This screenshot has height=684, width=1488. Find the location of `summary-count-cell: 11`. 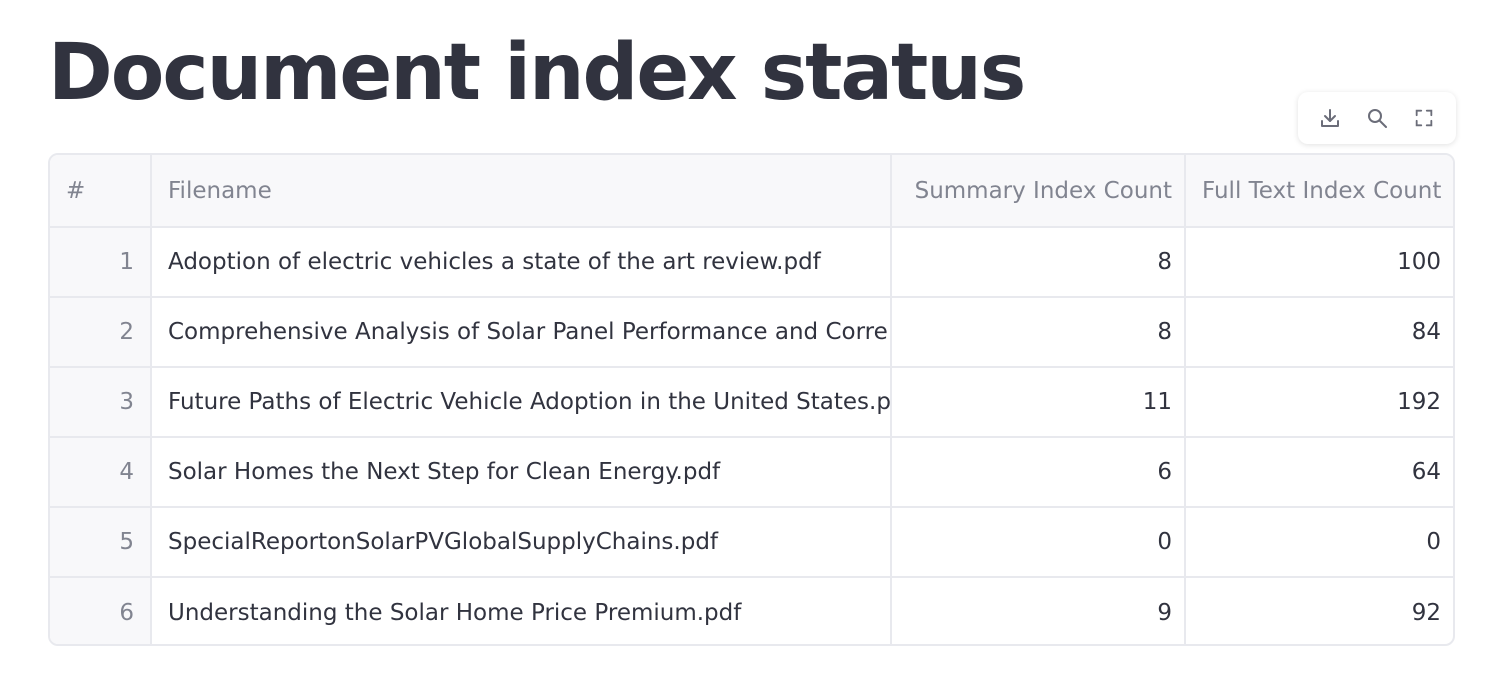

summary-count-cell: 11 is located at coordinates (1038, 402).